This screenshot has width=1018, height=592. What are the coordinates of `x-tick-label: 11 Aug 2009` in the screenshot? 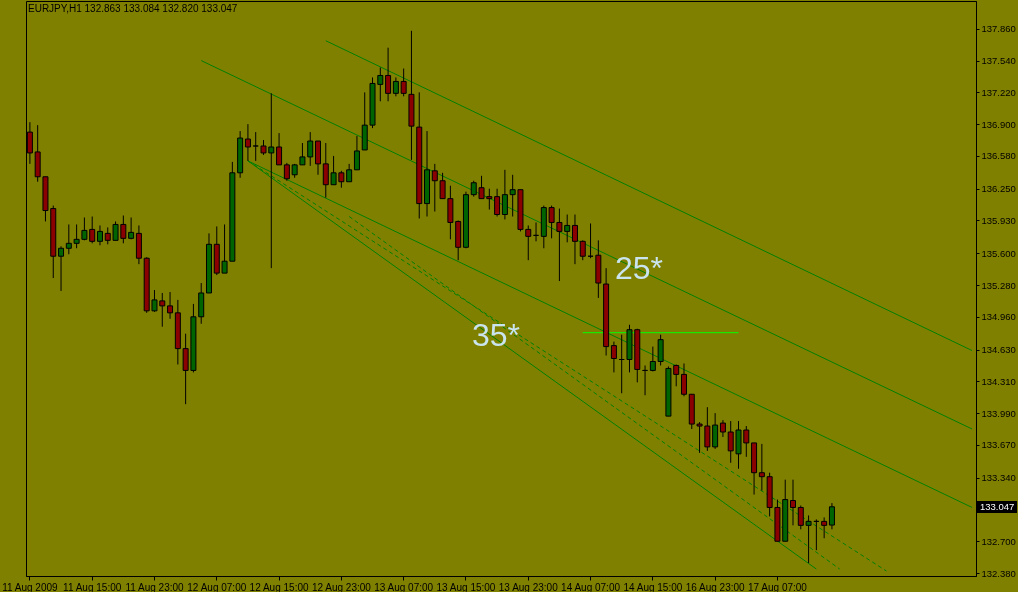 It's located at (30, 586).